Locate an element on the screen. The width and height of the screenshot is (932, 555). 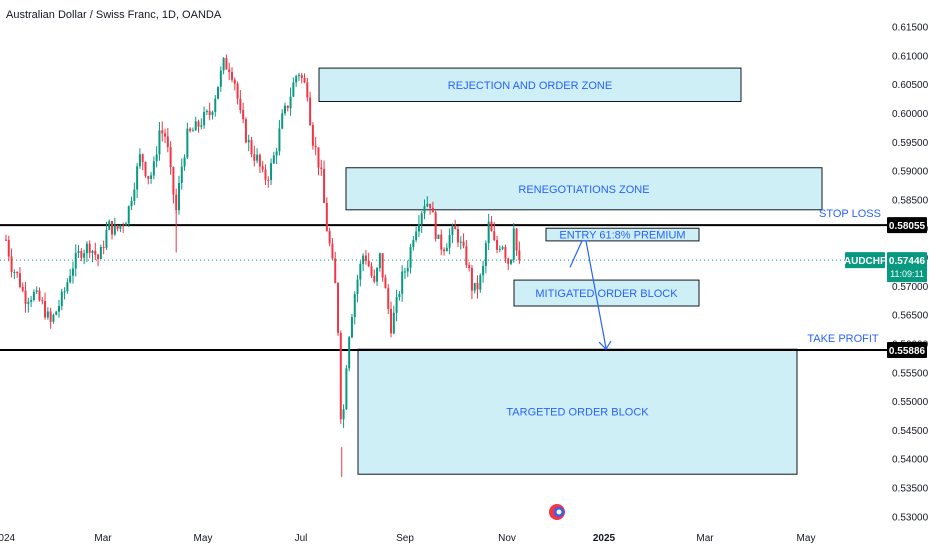
rejection-zone is located at coordinates (530, 84).